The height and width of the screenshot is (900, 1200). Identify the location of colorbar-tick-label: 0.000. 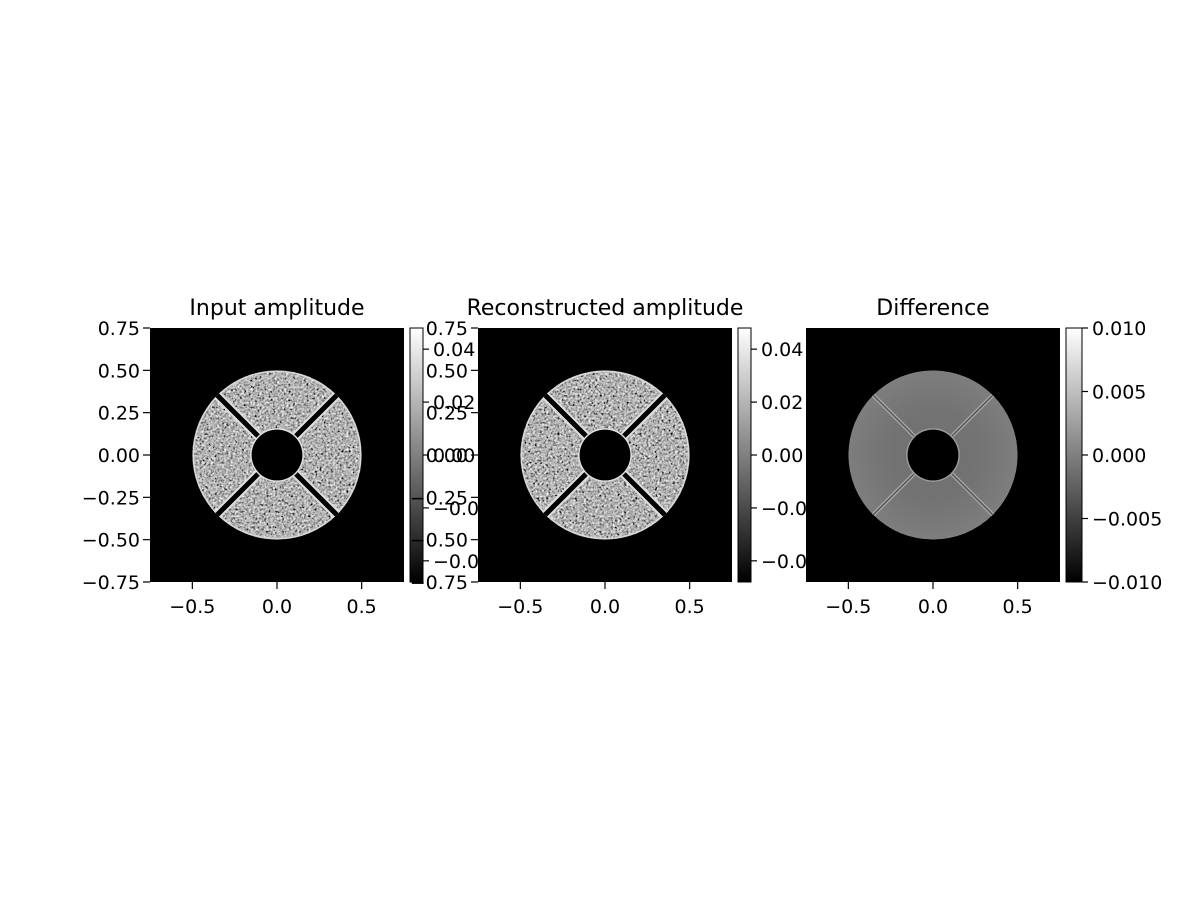
(1119, 456).